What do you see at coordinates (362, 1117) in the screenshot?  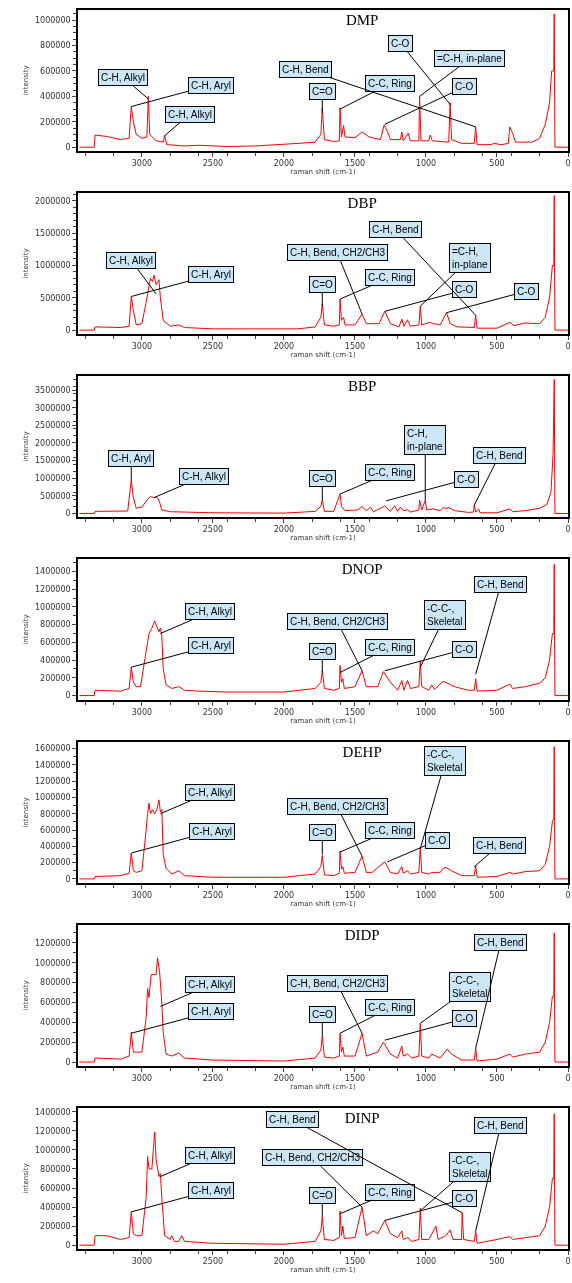 I see `chart-title: DINP` at bounding box center [362, 1117].